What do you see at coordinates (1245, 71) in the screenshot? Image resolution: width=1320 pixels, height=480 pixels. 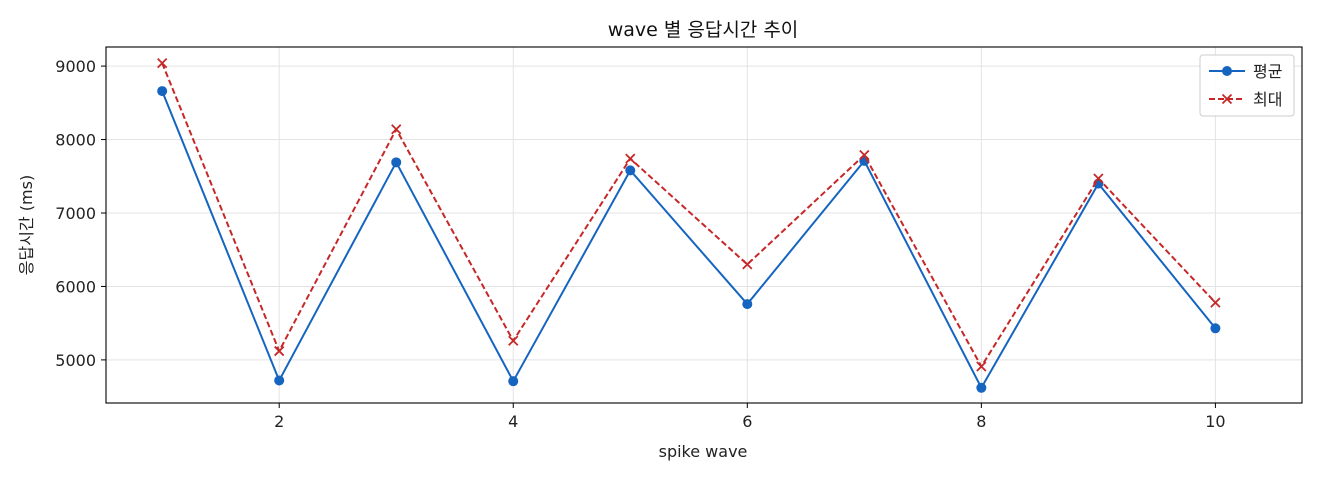 I see `legend-item: 평균` at bounding box center [1245, 71].